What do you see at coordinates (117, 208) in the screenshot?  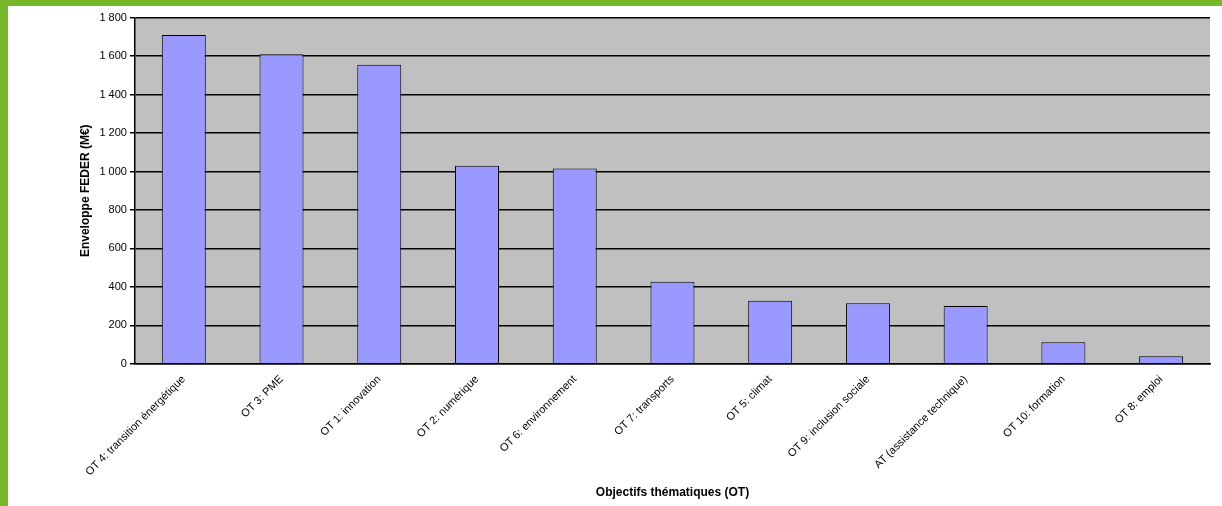 I see `y-tick-label: 800` at bounding box center [117, 208].